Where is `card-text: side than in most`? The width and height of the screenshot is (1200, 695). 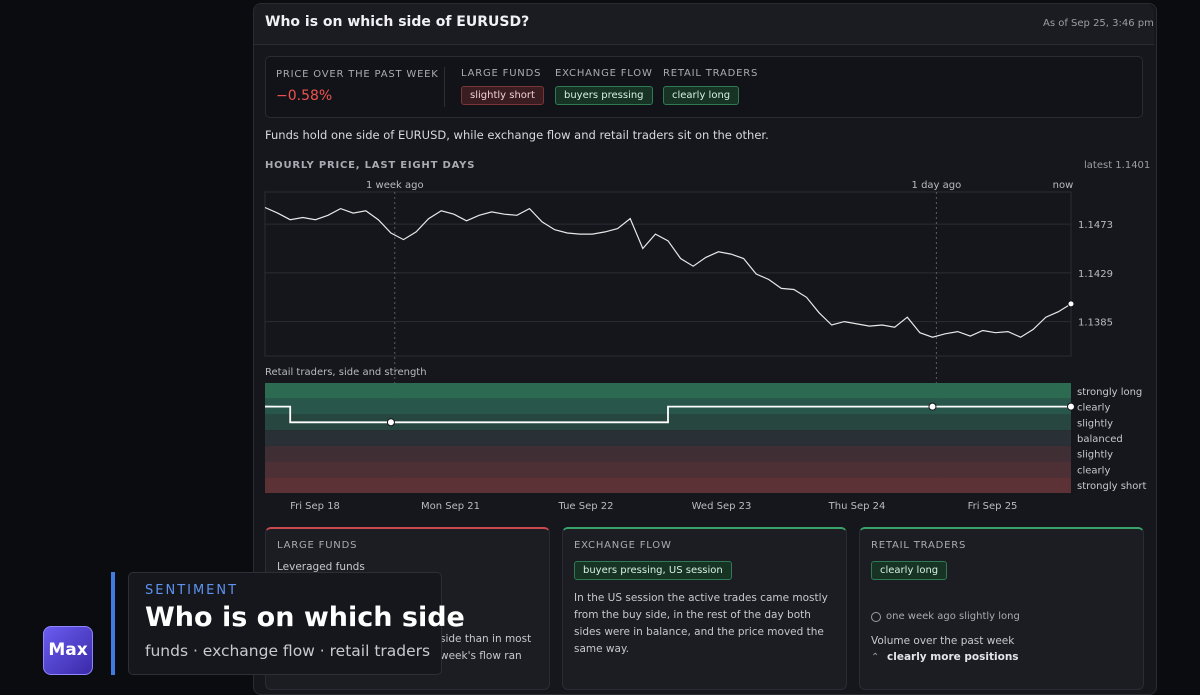 card-text: side than in most is located at coordinates (486, 639).